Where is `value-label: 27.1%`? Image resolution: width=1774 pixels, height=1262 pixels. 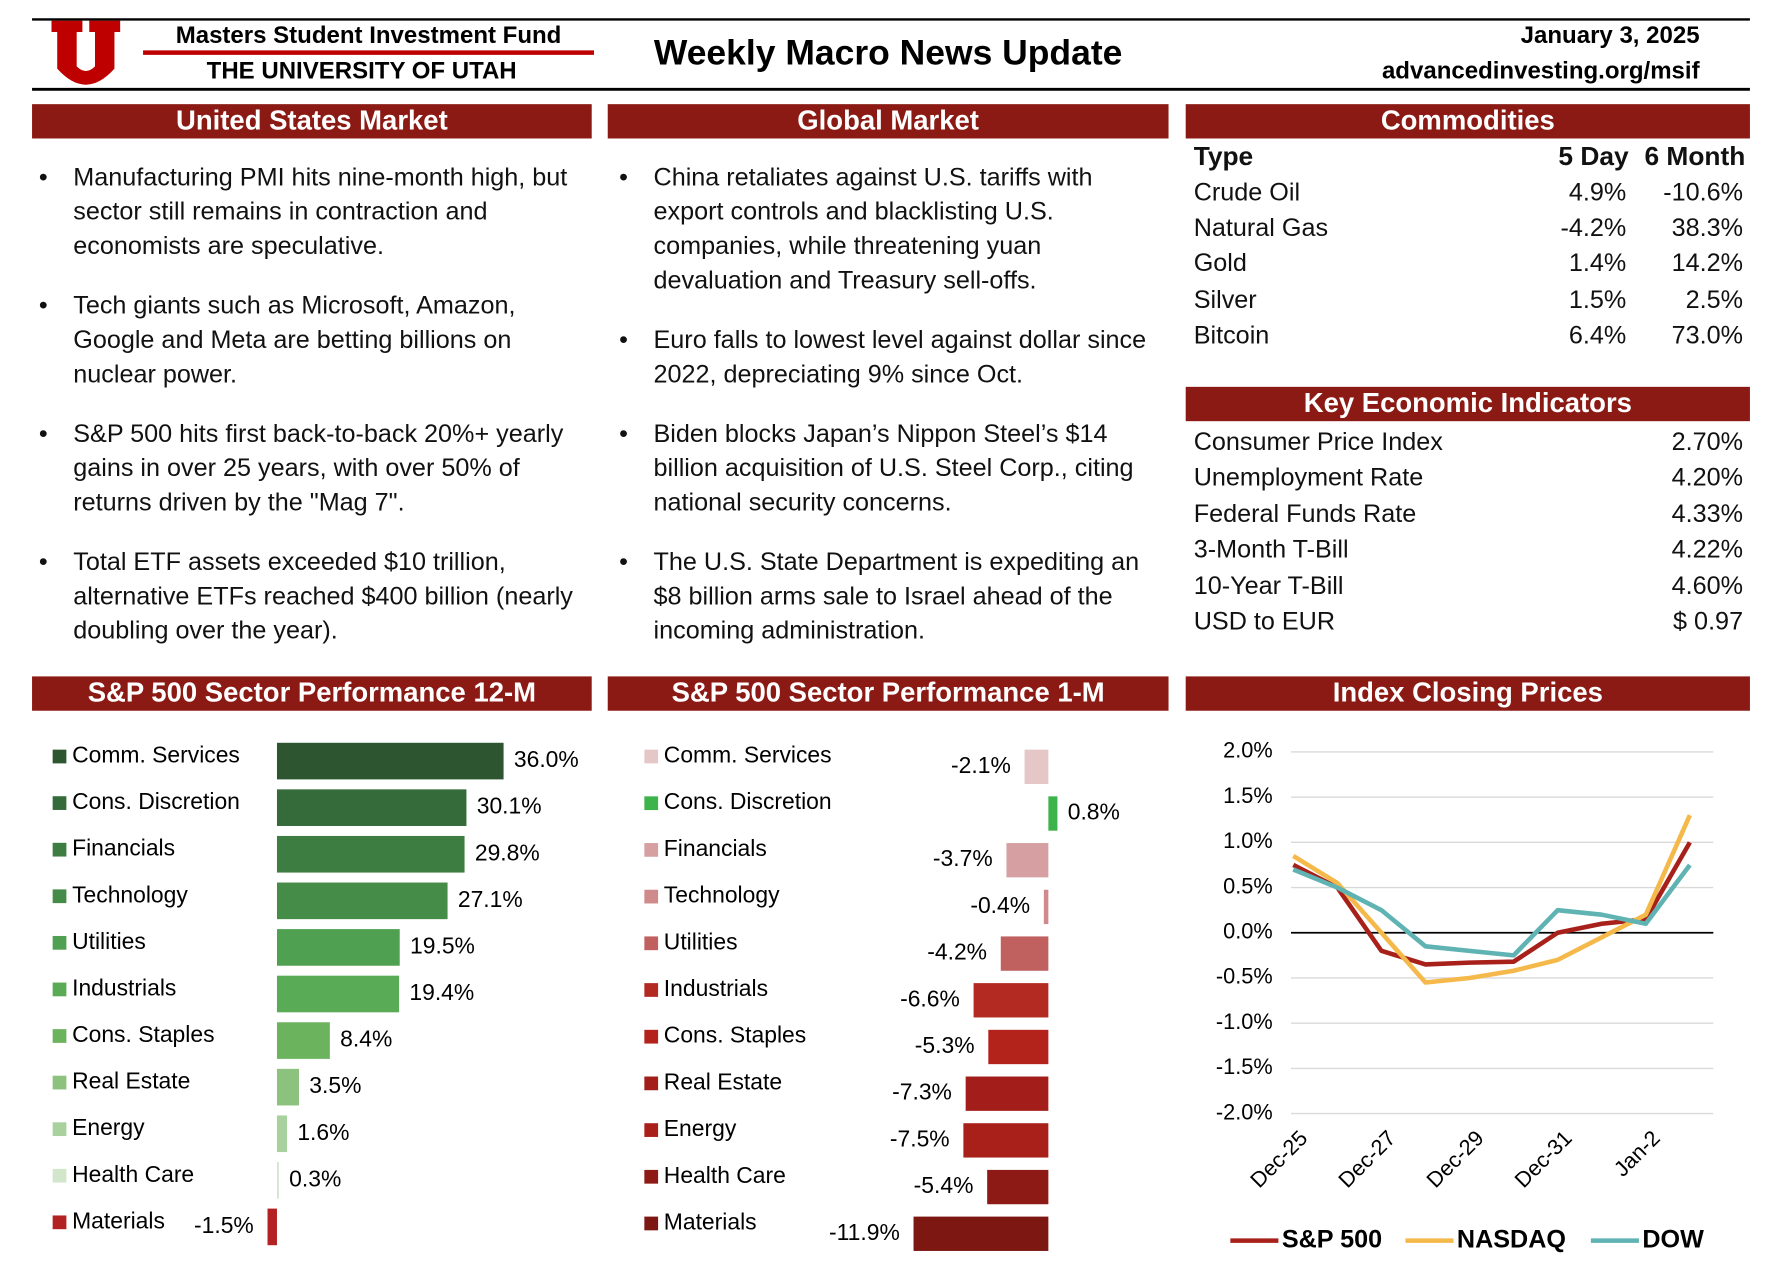
value-label: 27.1% is located at coordinates (490, 899).